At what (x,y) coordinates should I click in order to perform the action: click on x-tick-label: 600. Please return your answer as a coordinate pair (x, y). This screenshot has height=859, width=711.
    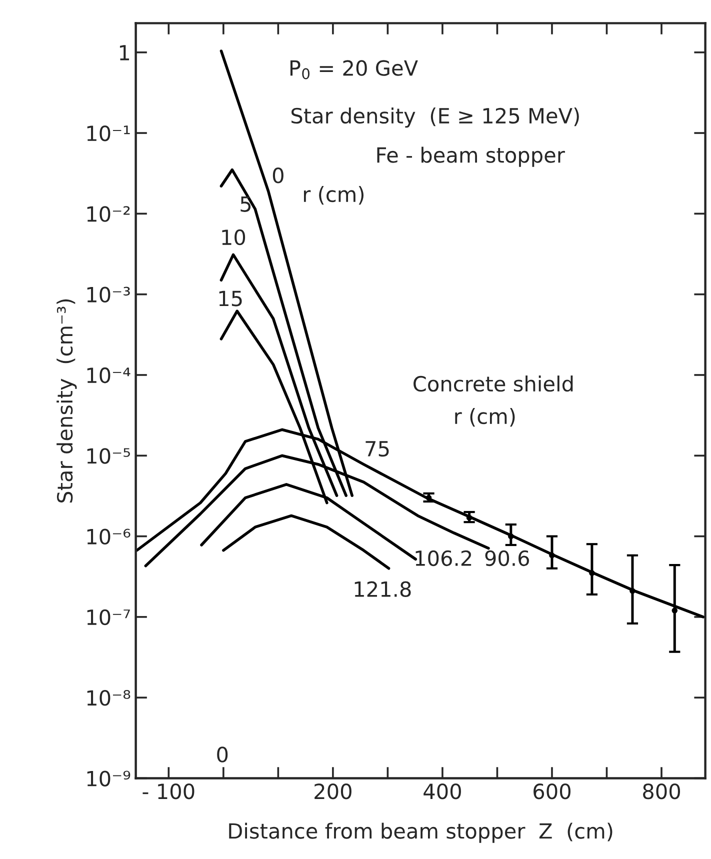
    Looking at the image, I should click on (552, 791).